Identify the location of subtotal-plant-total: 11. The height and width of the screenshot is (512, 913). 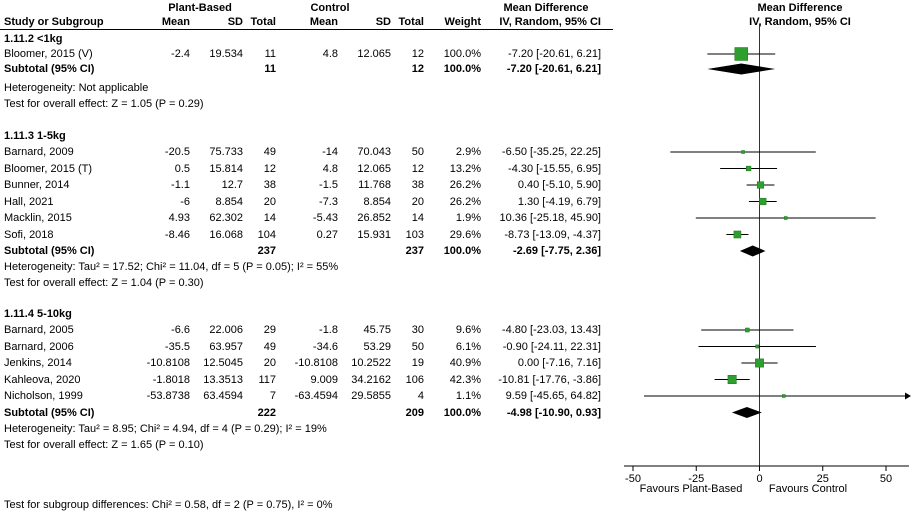
(270, 69).